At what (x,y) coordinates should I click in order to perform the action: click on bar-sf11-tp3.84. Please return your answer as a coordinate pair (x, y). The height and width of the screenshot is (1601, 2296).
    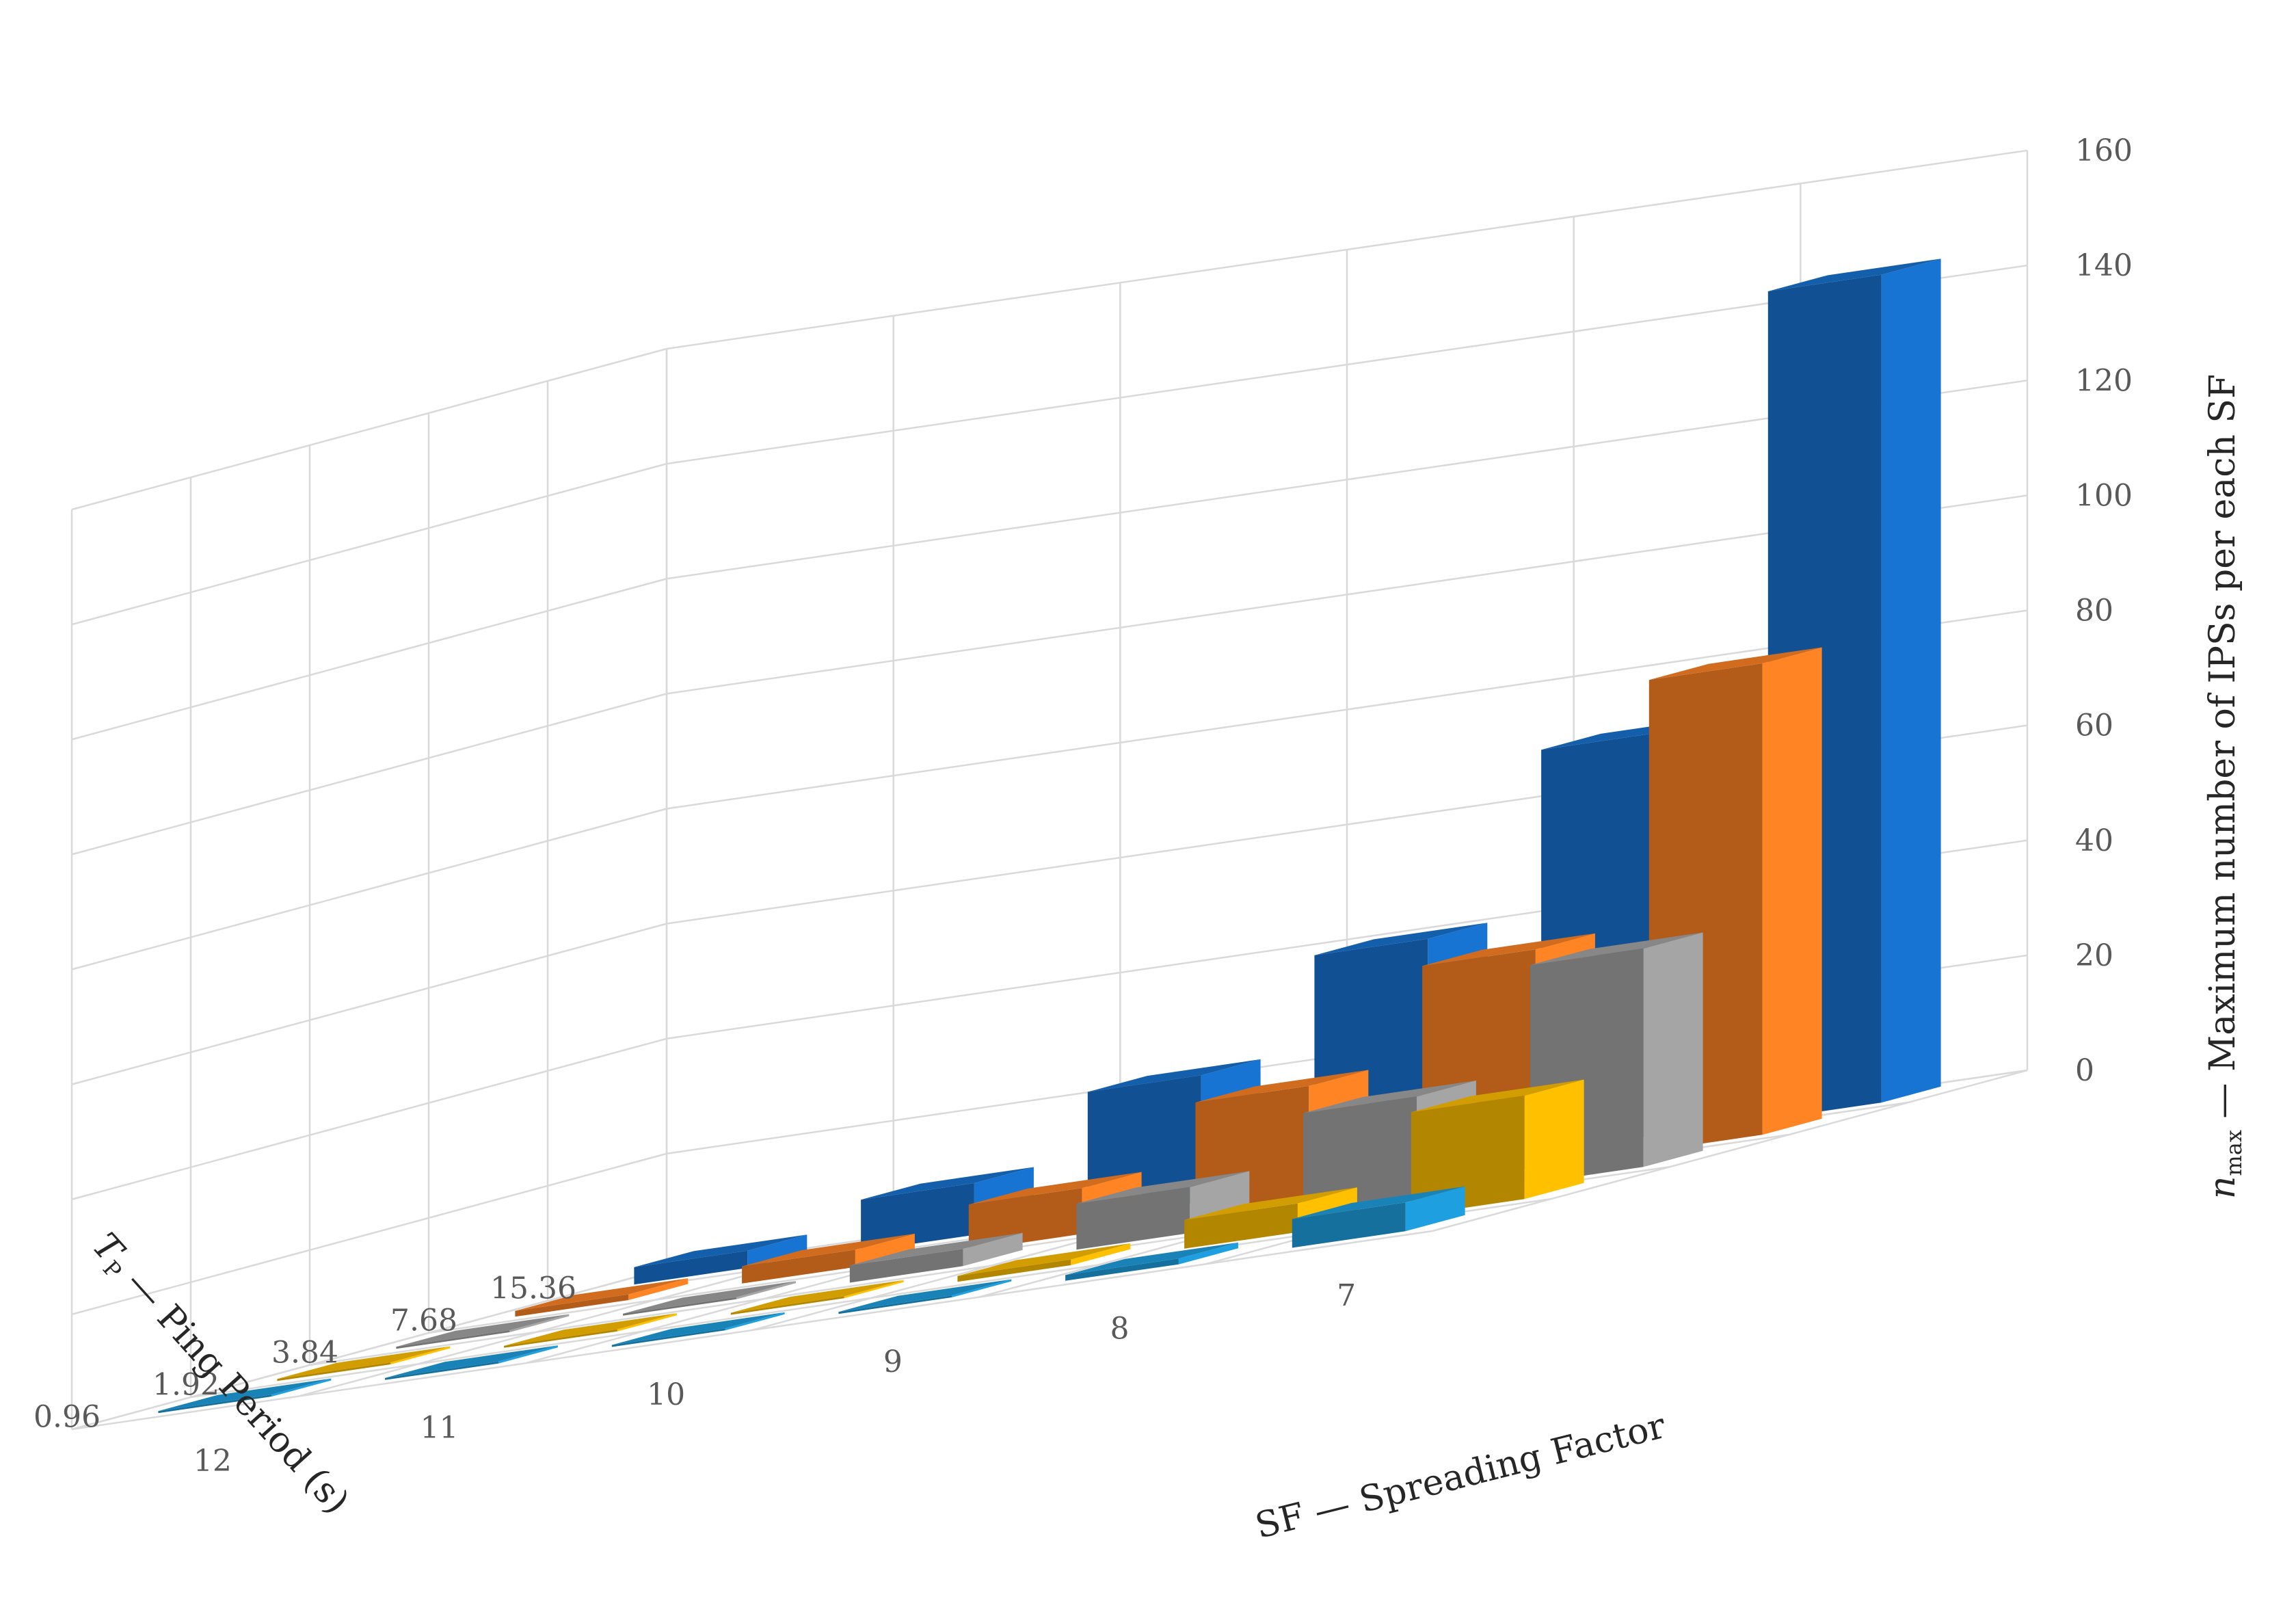
    Looking at the image, I should click on (709, 1298).